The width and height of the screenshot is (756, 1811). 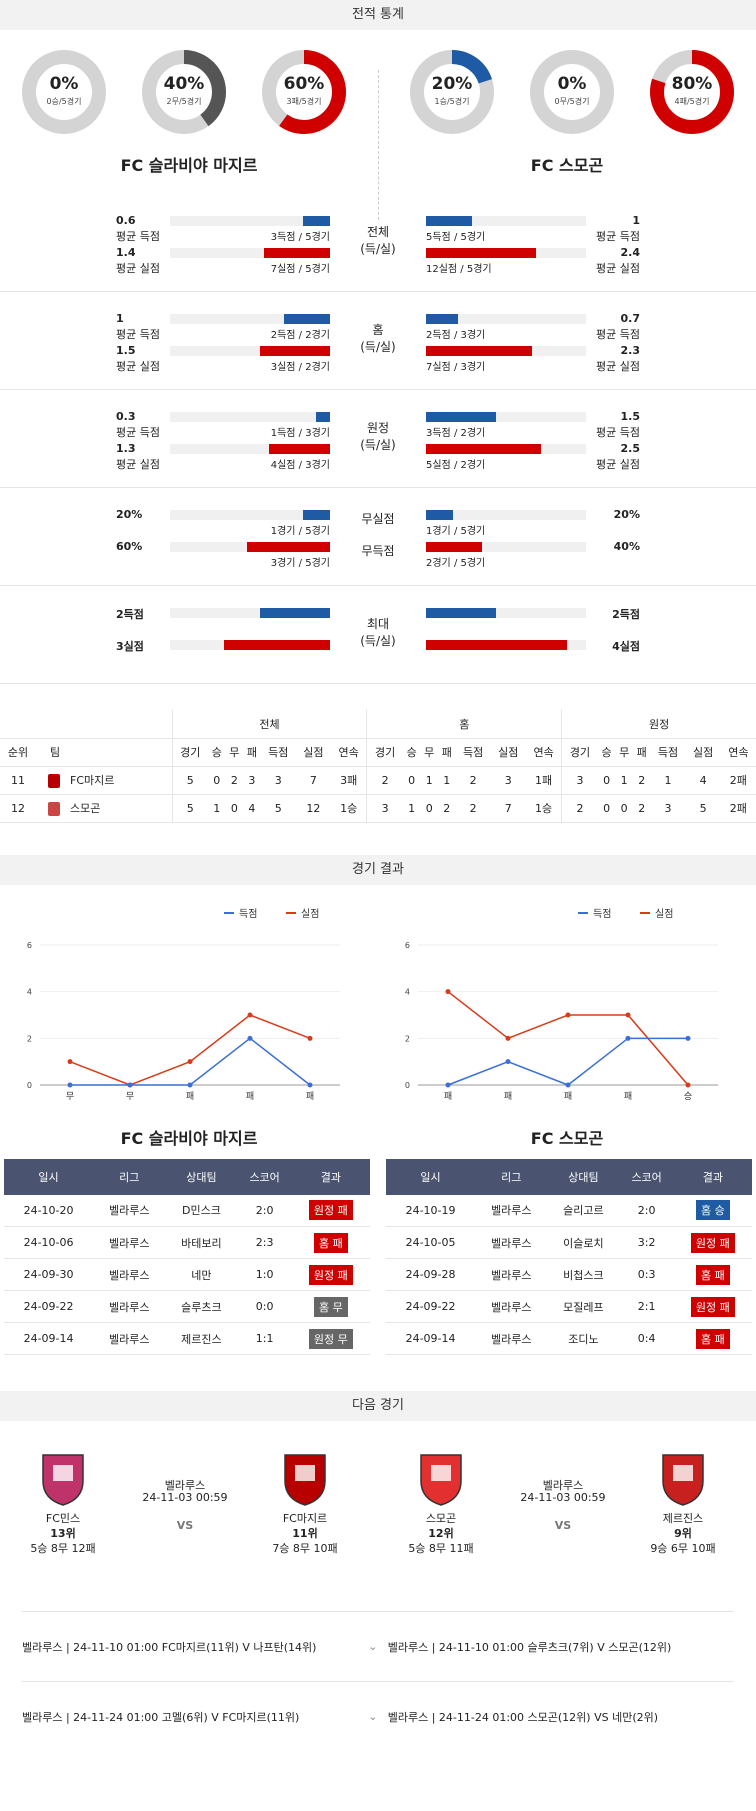 What do you see at coordinates (563, 1525) in the screenshot?
I see `vs-label: VS` at bounding box center [563, 1525].